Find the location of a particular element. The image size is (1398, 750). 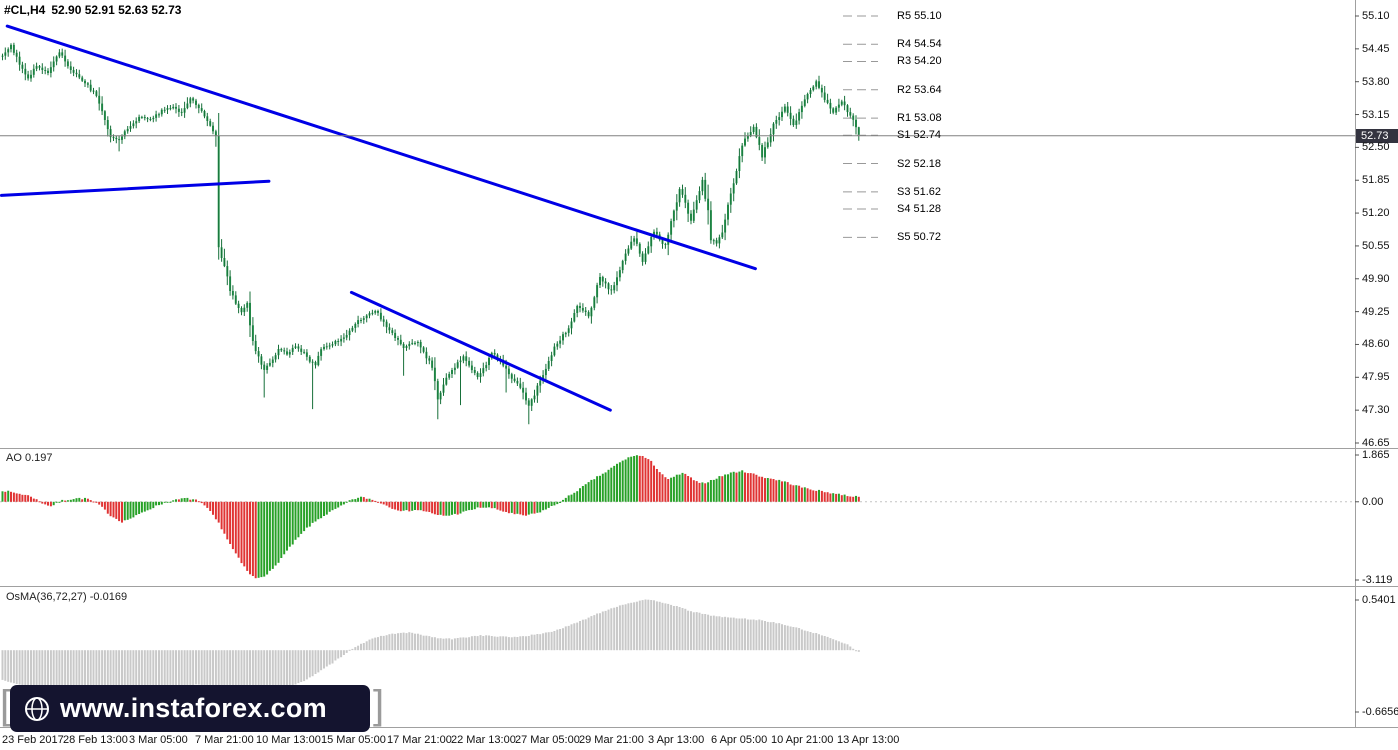

pivot-label: R3 54.20 is located at coordinates (919, 61).